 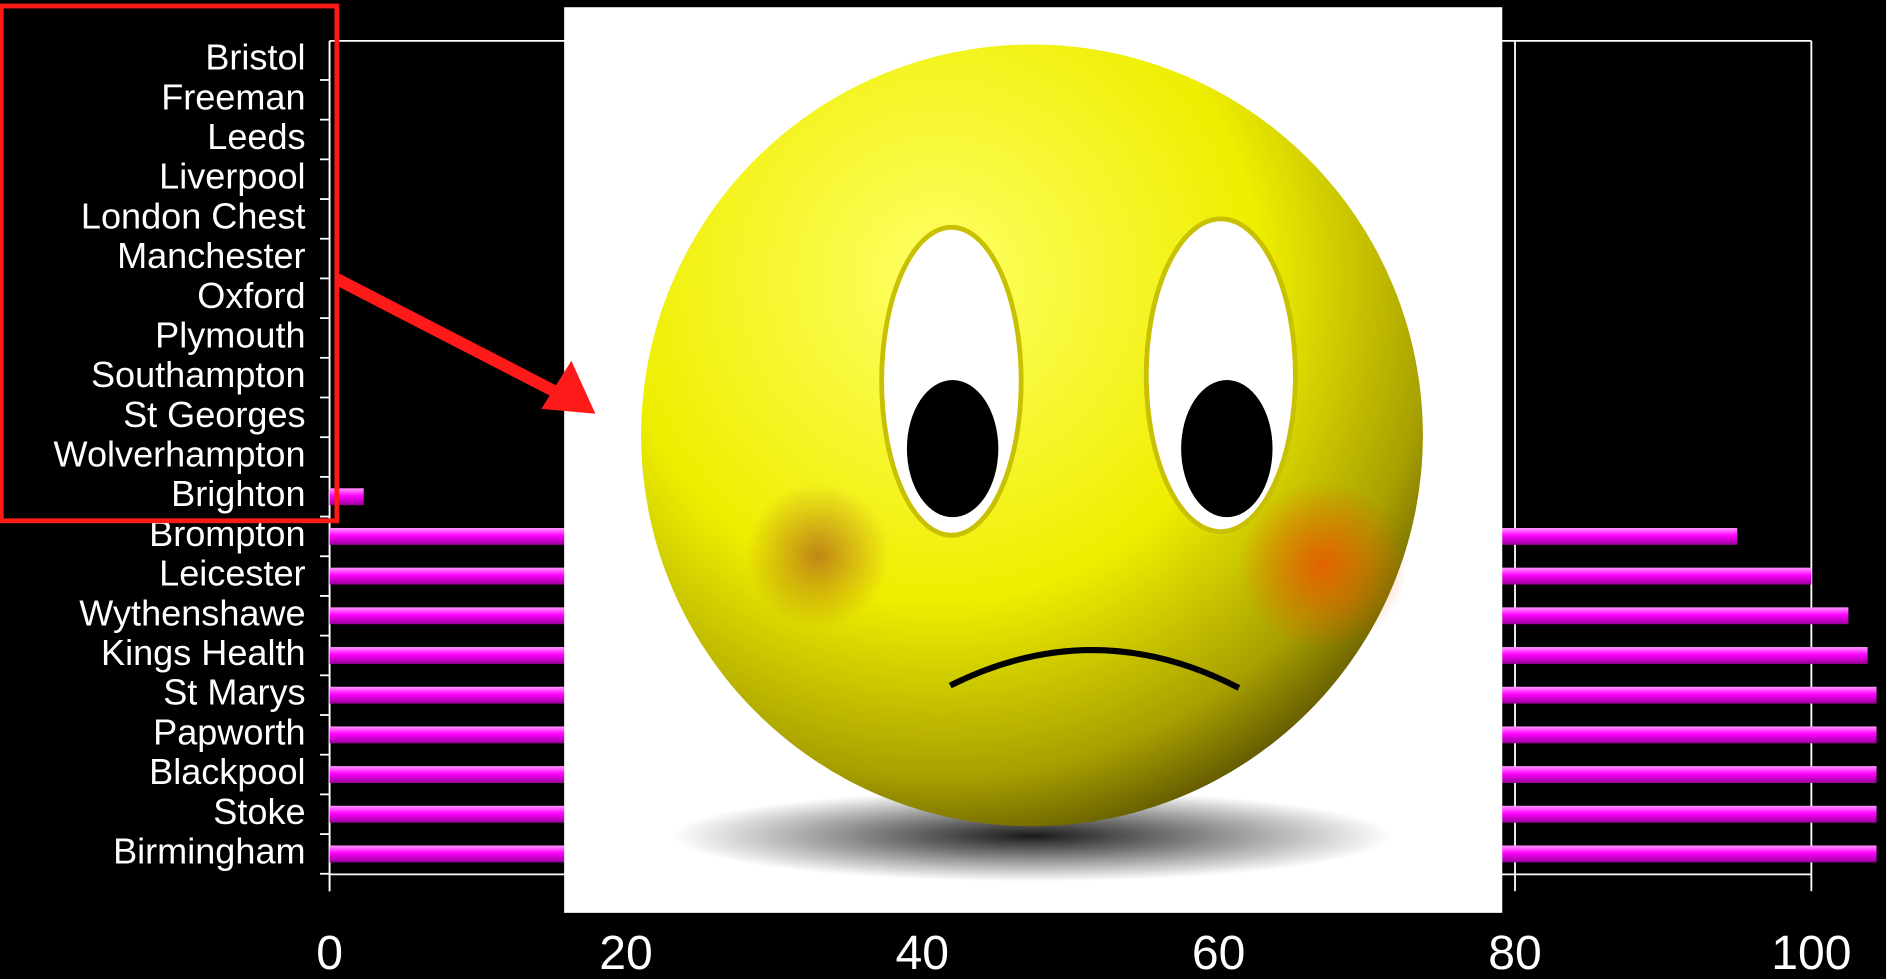 I want to click on y-tick-label: Blackpool, so click(x=227, y=771).